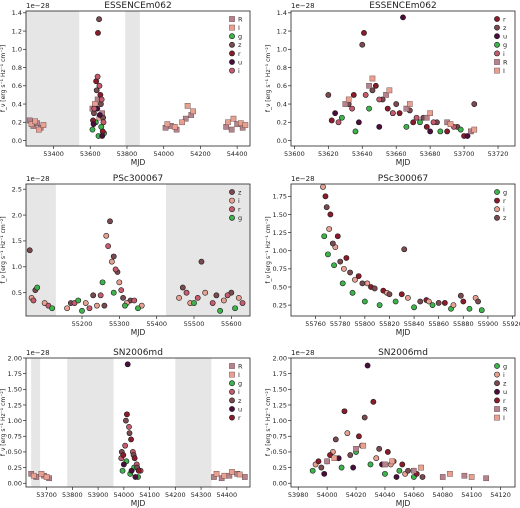  What do you see at coordinates (294, 154) in the screenshot?
I see `x-tick-label: 53600` at bounding box center [294, 154].